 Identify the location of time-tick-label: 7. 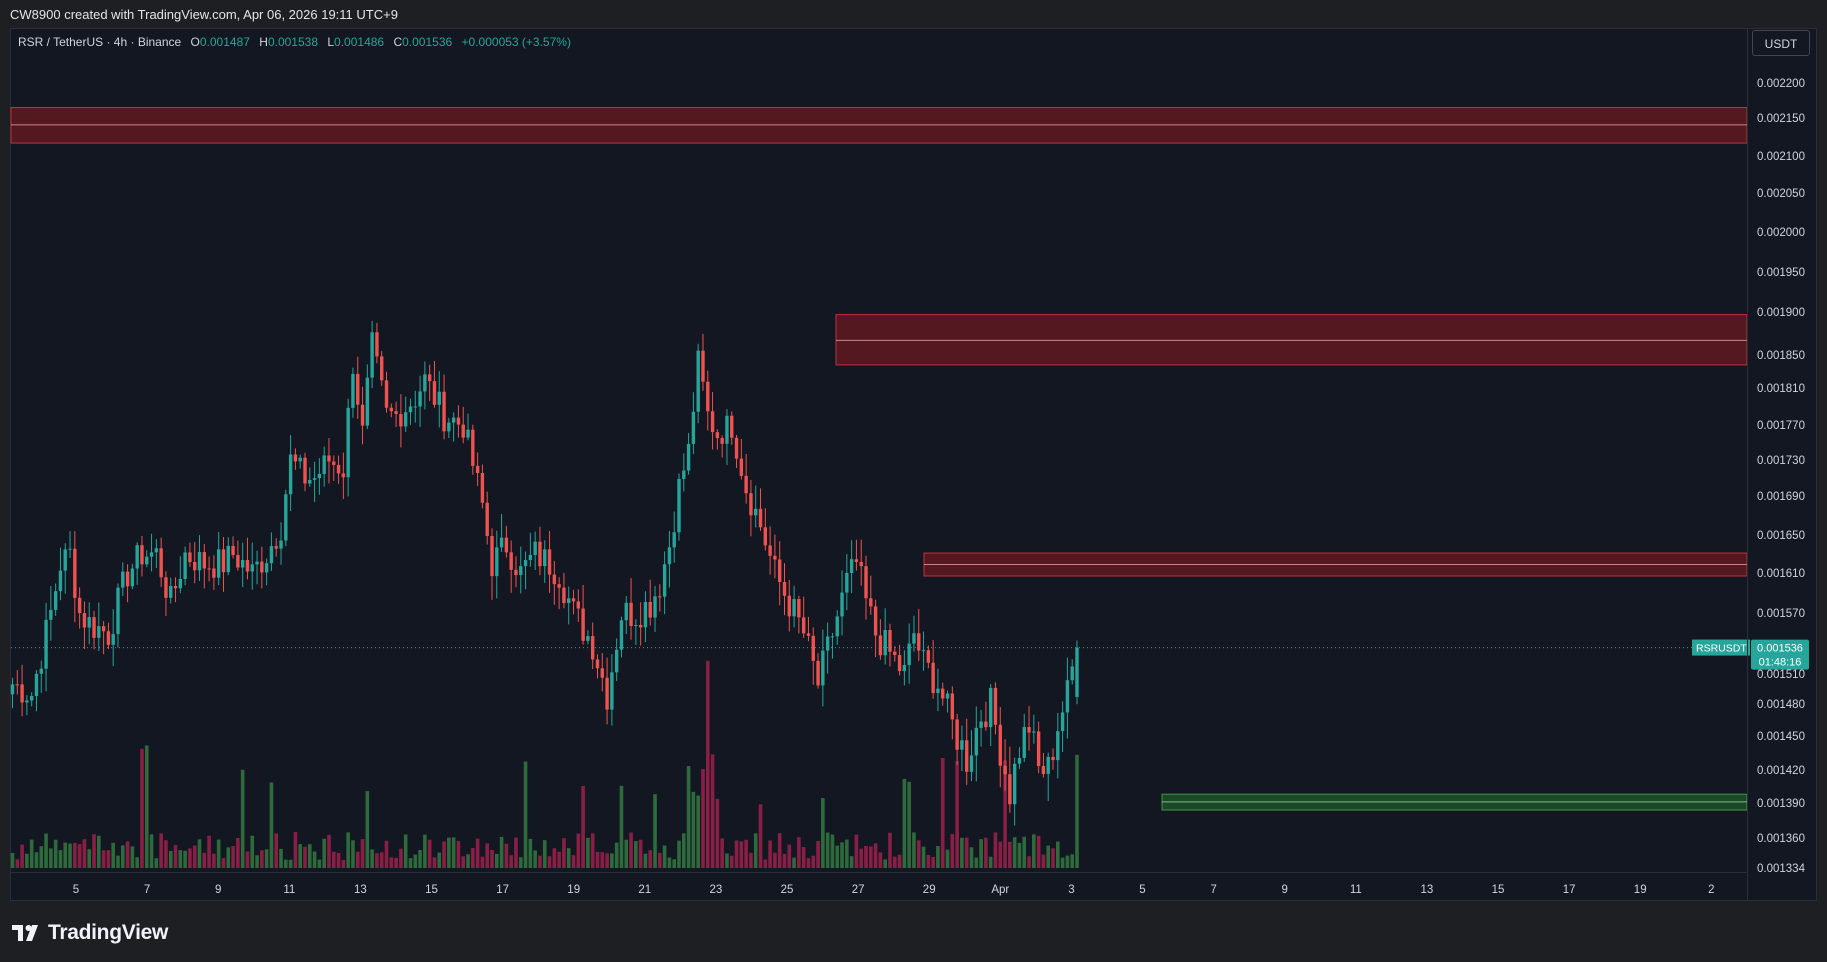
(1213, 890).